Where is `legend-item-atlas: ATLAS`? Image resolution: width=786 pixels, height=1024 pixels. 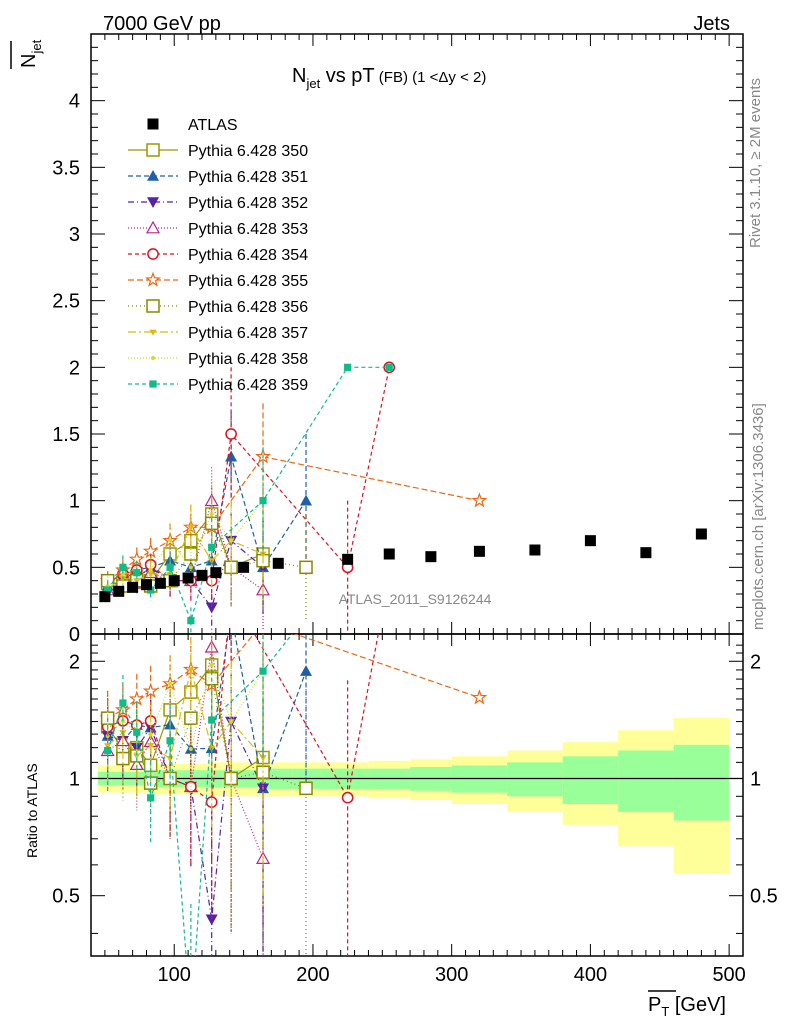 legend-item-atlas: ATLAS is located at coordinates (192, 125).